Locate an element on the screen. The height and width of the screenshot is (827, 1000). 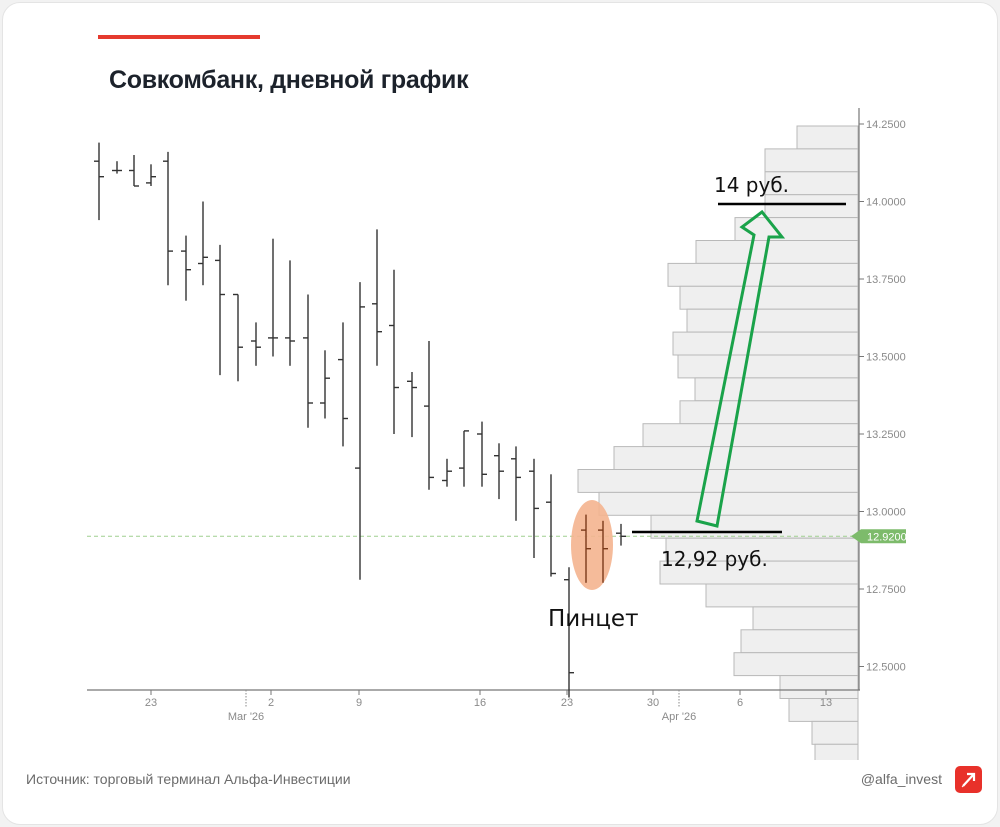
x-tick-label: 30 is located at coordinates (653, 703).